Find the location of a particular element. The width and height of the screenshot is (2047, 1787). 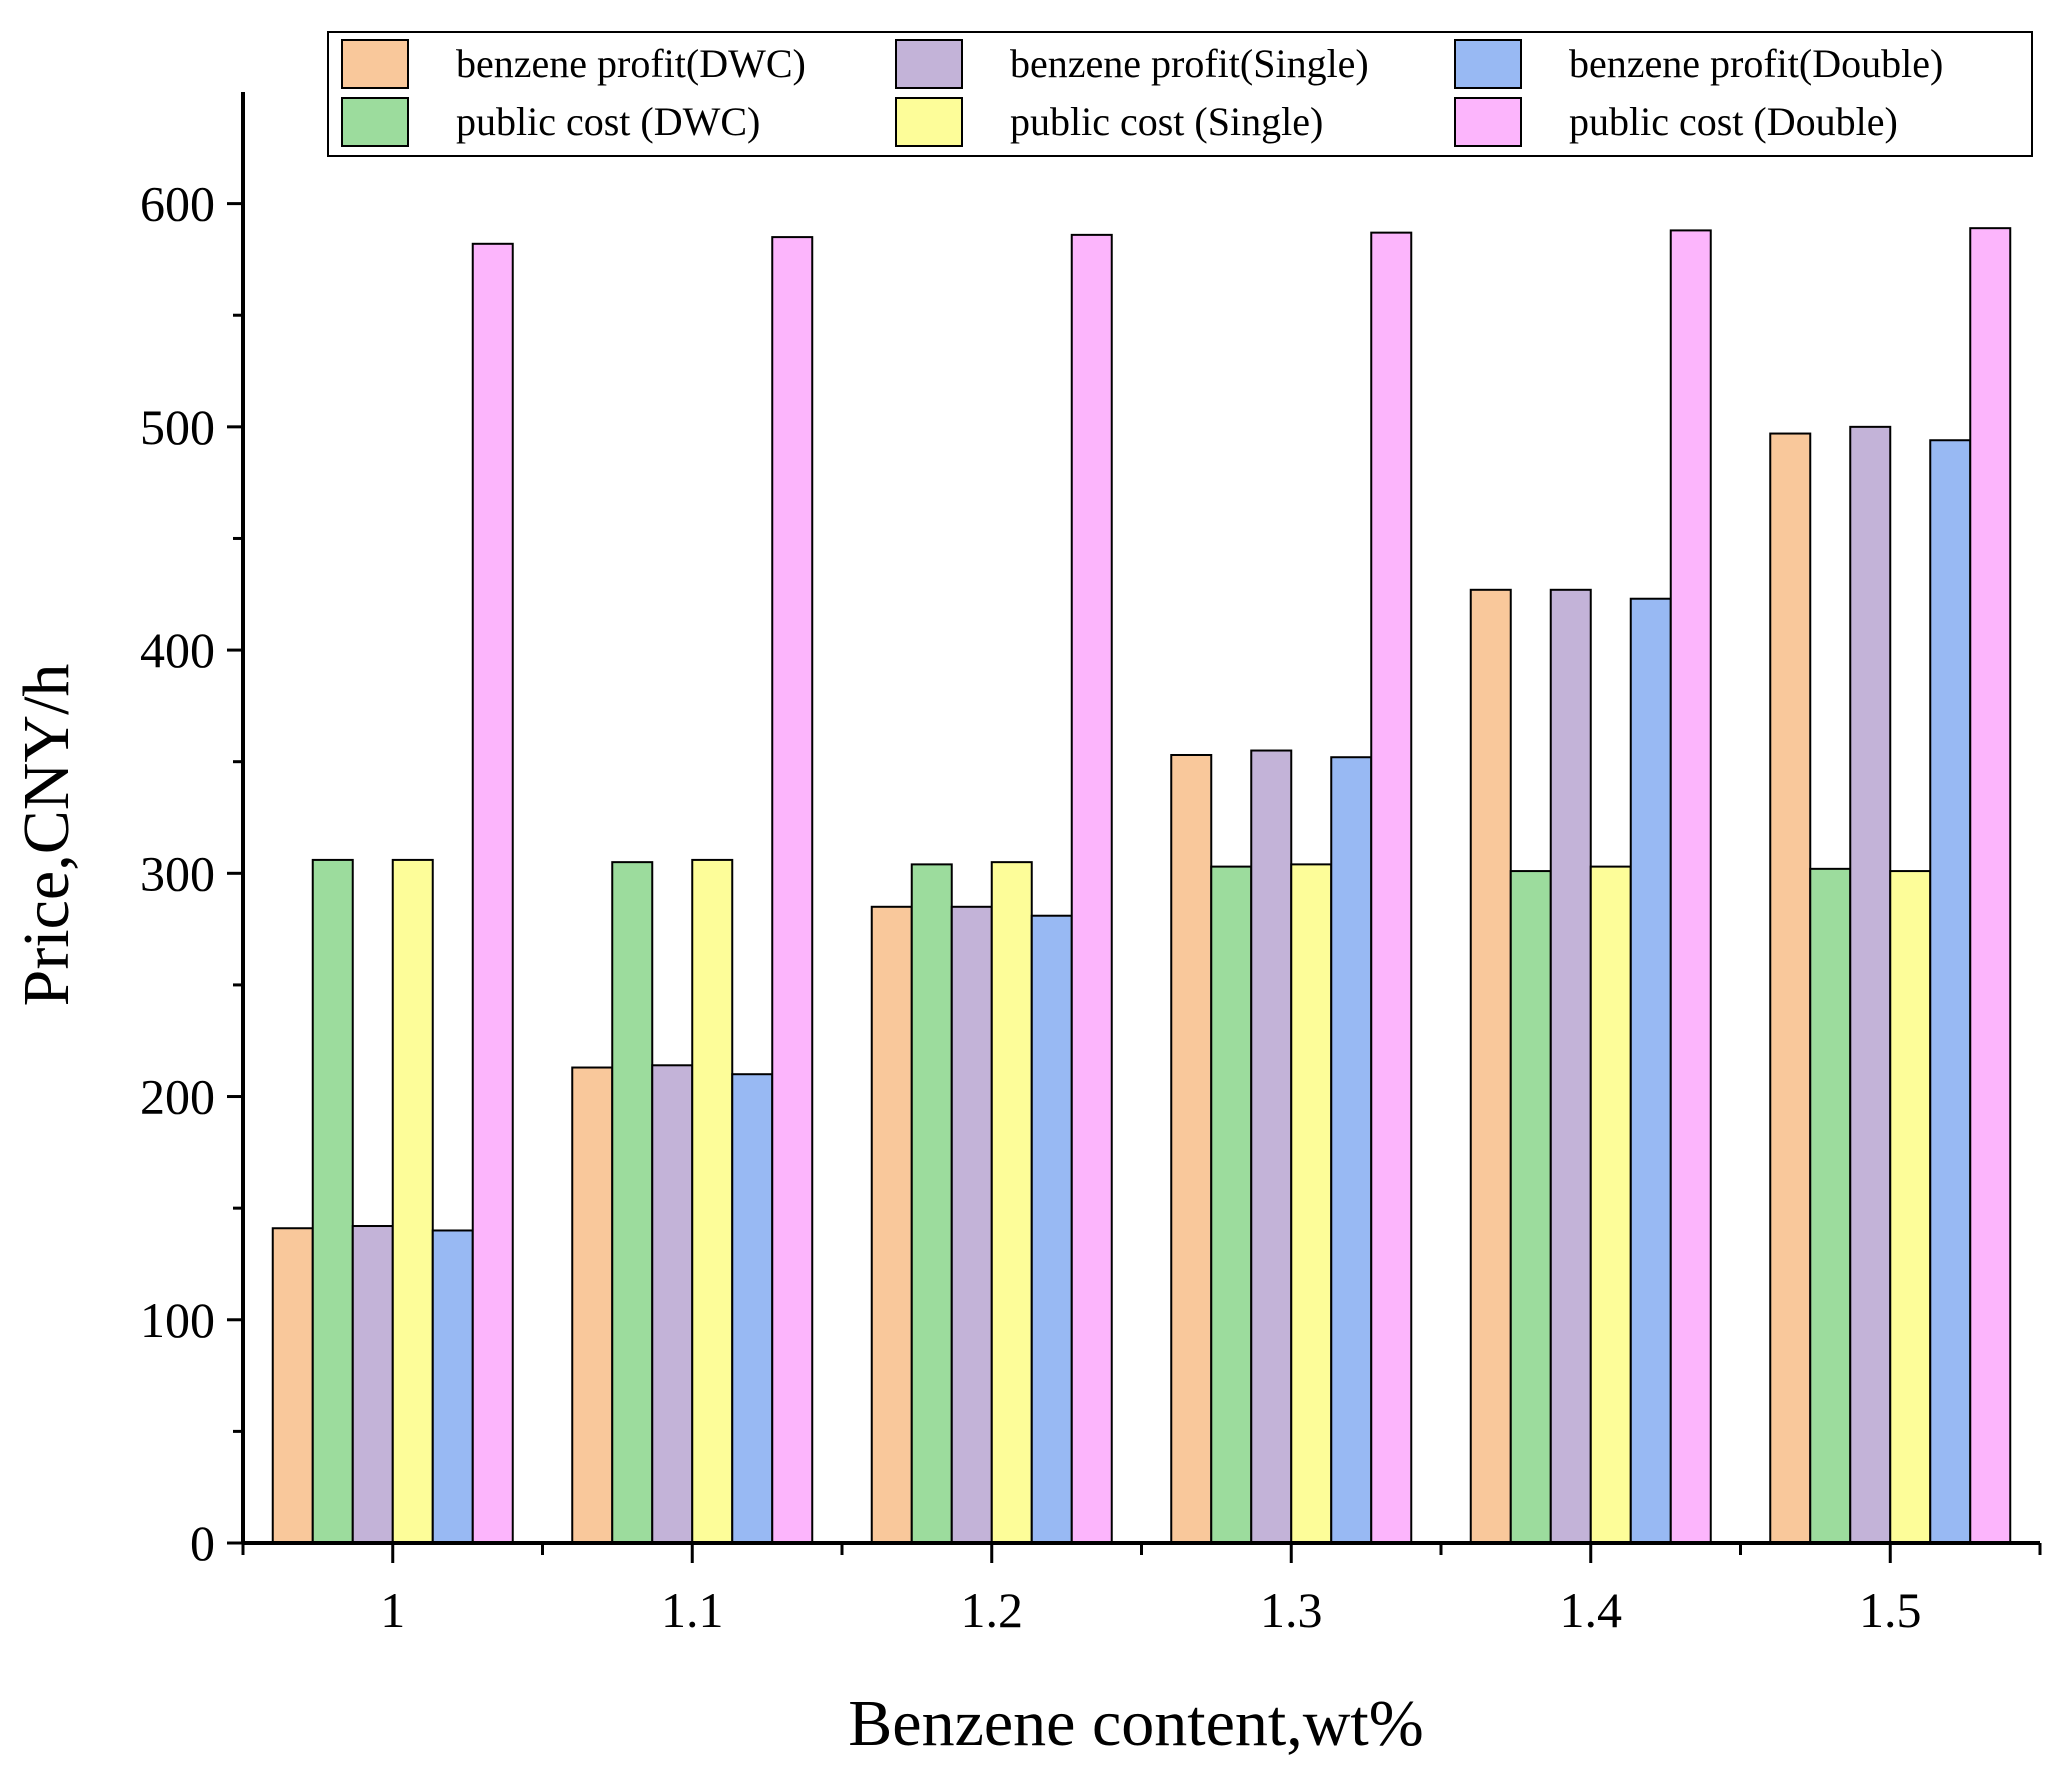

x-tick-label: 1.4 is located at coordinates (1591, 1610).